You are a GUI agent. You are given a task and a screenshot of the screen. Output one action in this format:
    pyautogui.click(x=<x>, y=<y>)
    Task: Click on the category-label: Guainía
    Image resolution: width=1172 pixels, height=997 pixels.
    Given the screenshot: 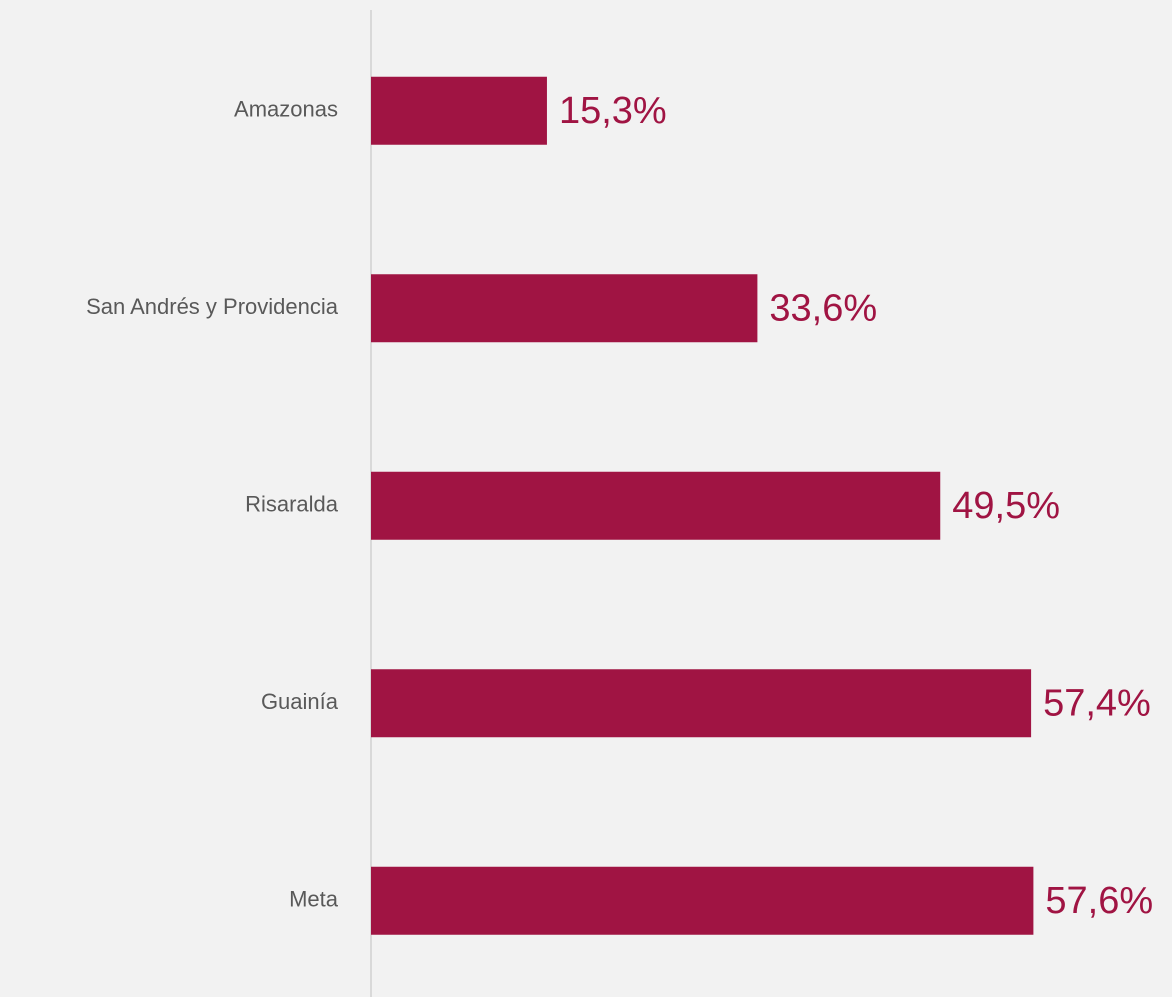 What is the action you would take?
    pyautogui.click(x=300, y=701)
    